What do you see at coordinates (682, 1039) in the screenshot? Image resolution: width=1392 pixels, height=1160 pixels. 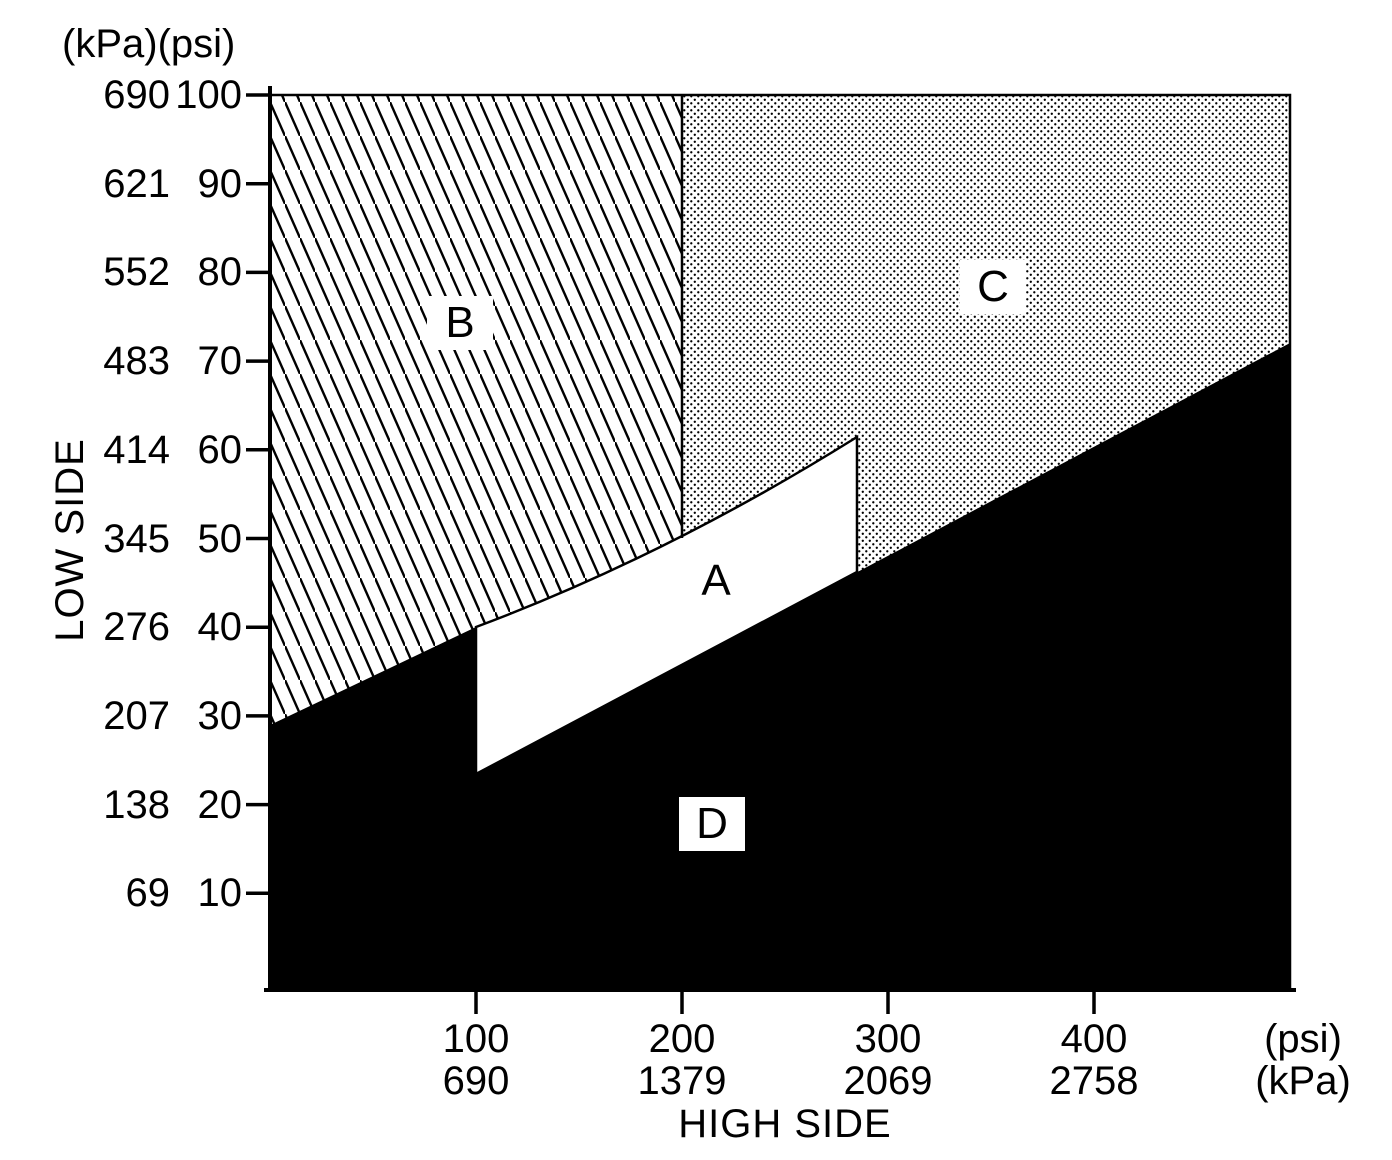 I see `x-tick-psi: 200` at bounding box center [682, 1039].